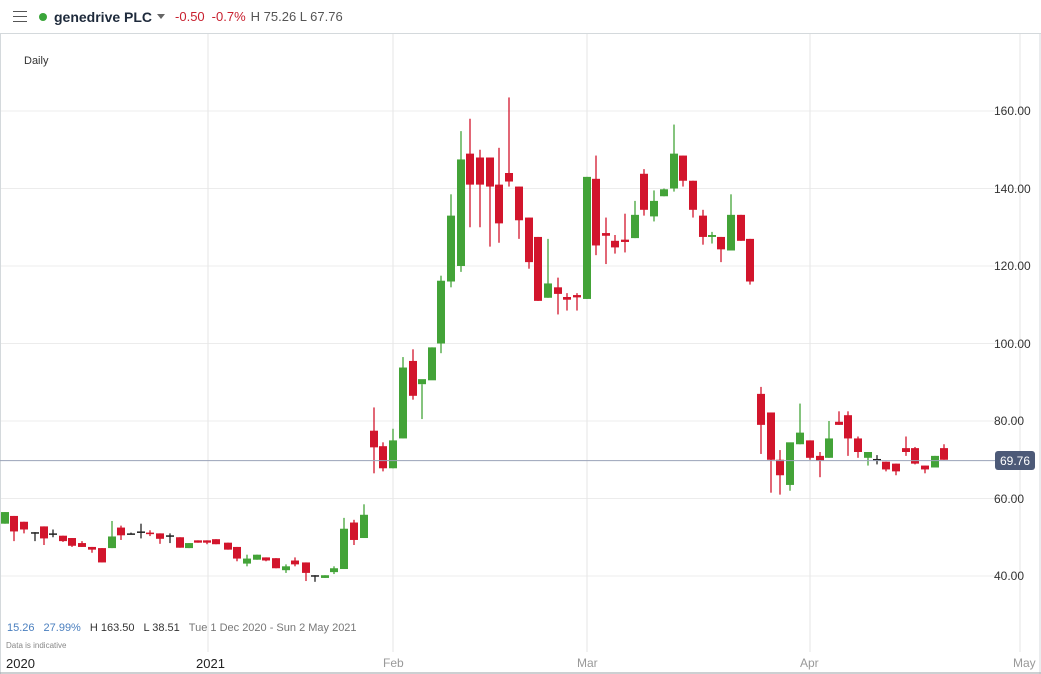 The width and height of the screenshot is (1041, 674). What do you see at coordinates (103, 16) in the screenshot?
I see `instrument-title: genedrive PLC` at bounding box center [103, 16].